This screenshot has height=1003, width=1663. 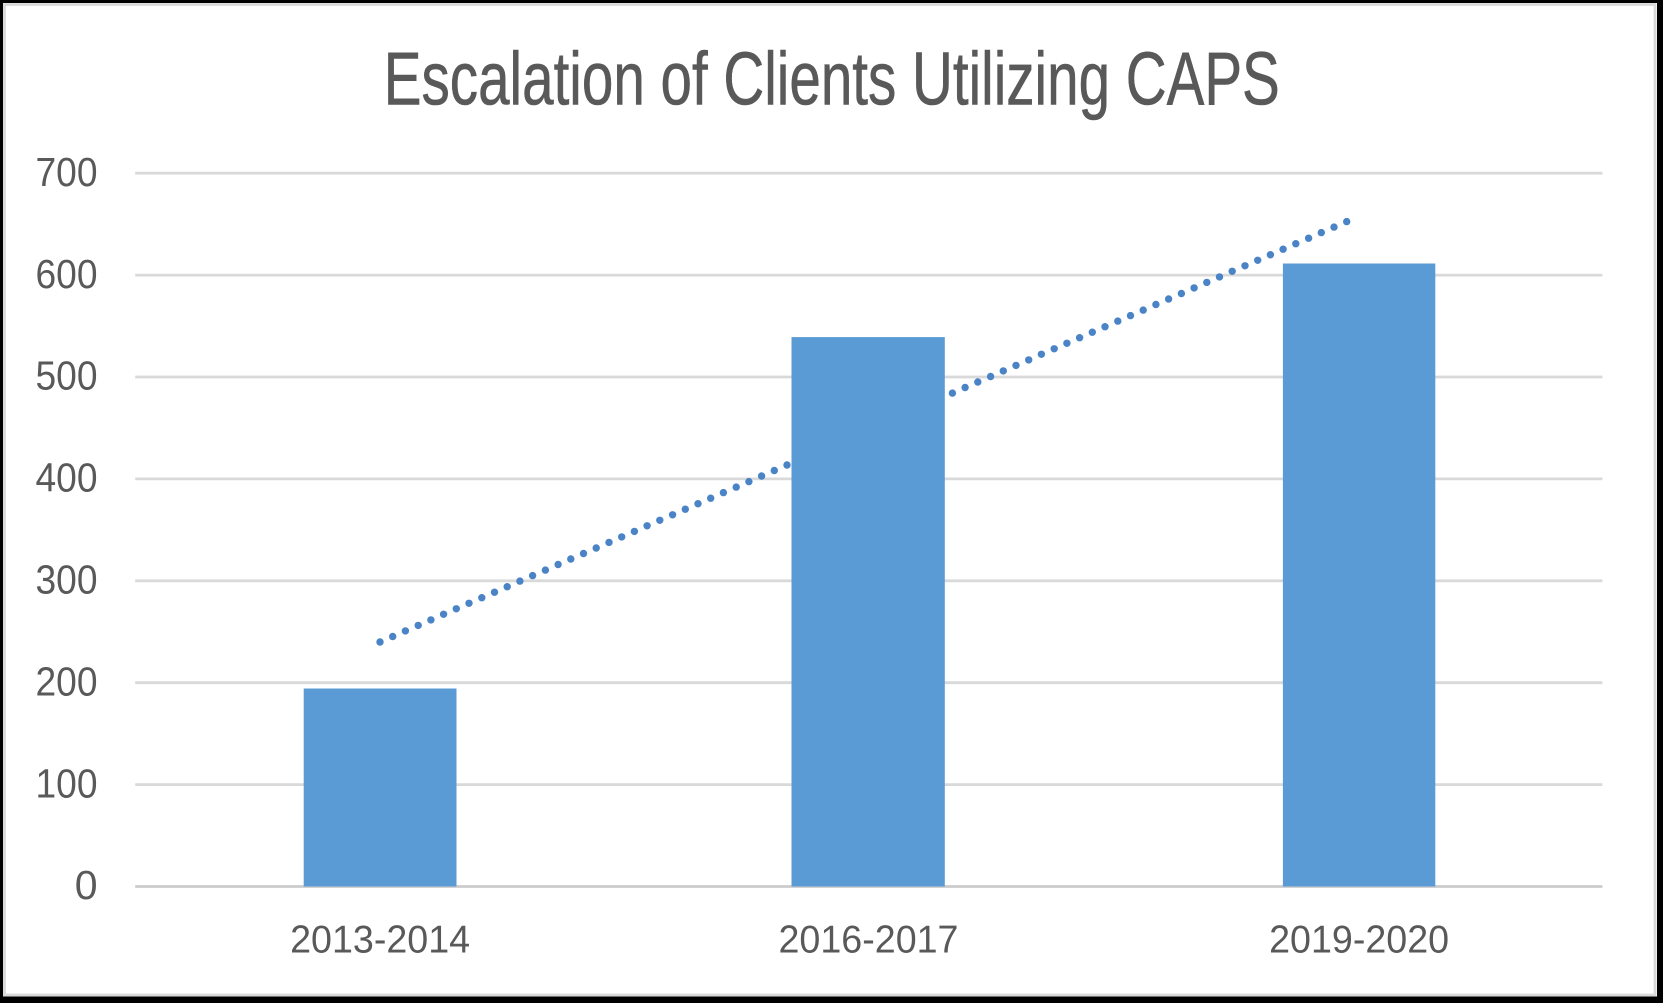 I want to click on svg-text: 100, so click(x=67, y=783).